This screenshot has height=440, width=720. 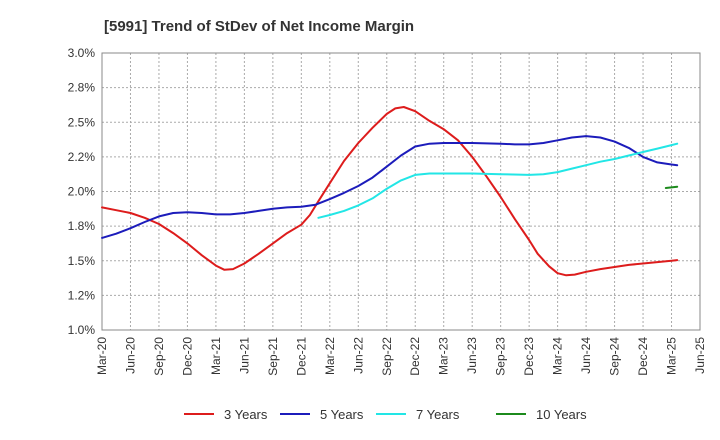 What do you see at coordinates (415, 356) in the screenshot?
I see `x-tick-label: Dec-22` at bounding box center [415, 356].